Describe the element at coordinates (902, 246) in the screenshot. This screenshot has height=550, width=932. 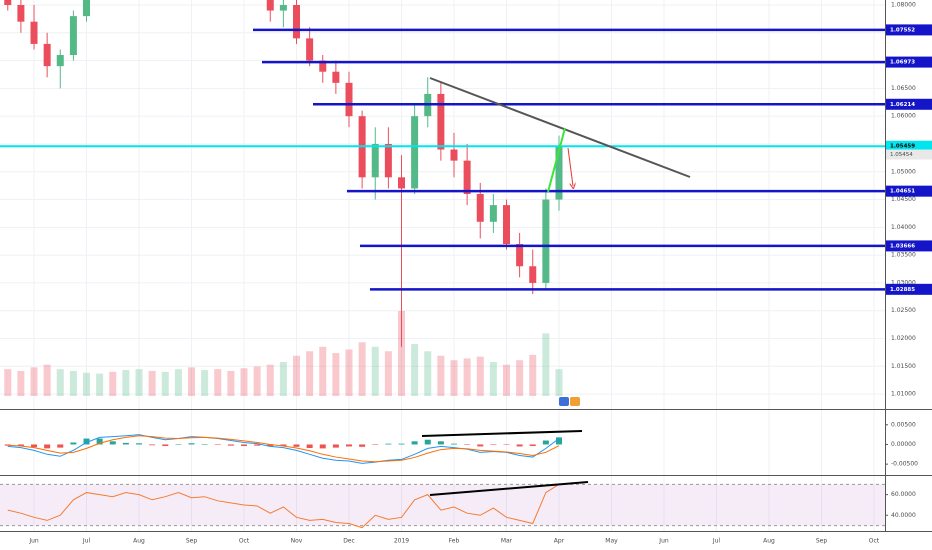
I see `level-label: 1.03666` at that location.